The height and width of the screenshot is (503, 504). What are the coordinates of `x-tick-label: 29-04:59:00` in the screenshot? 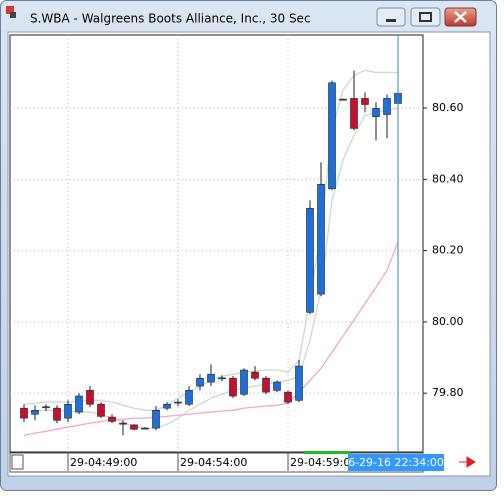 It's located at (323, 462).